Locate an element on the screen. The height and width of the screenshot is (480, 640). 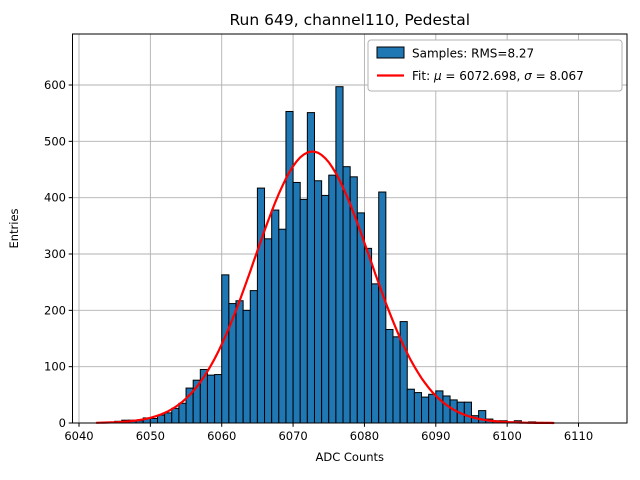
y-tick-label: 500 is located at coordinates (55, 141).